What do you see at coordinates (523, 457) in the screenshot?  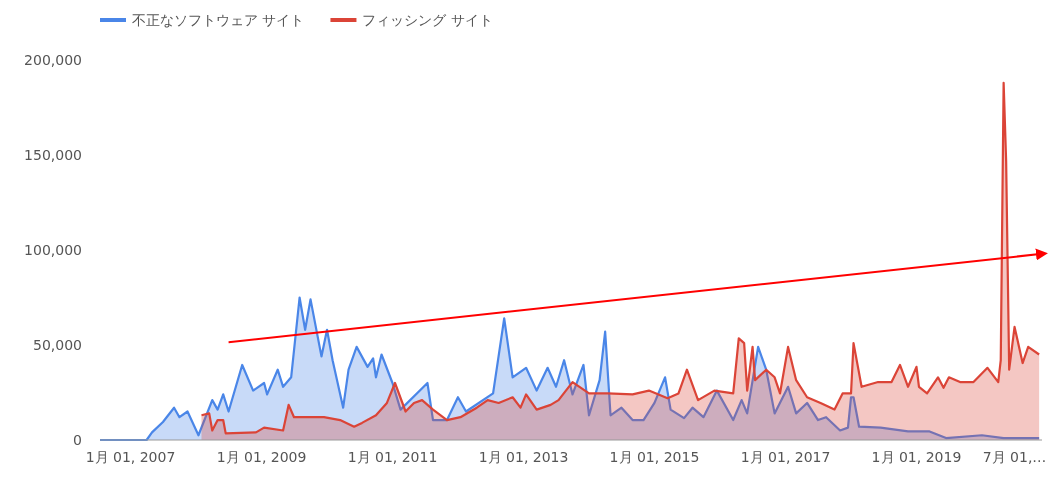 I see `xtick: 1月 01, 2013` at bounding box center [523, 457].